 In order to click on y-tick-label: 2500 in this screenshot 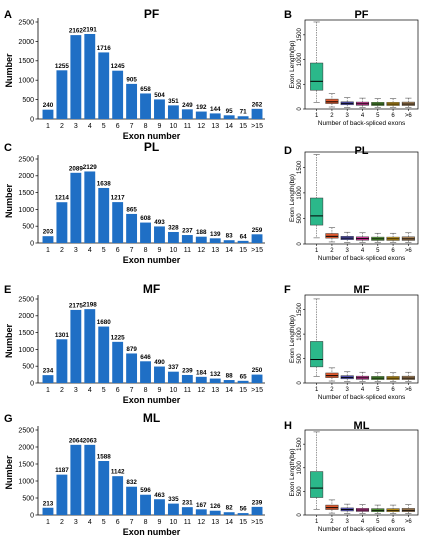, I will do `click(26, 430)`.